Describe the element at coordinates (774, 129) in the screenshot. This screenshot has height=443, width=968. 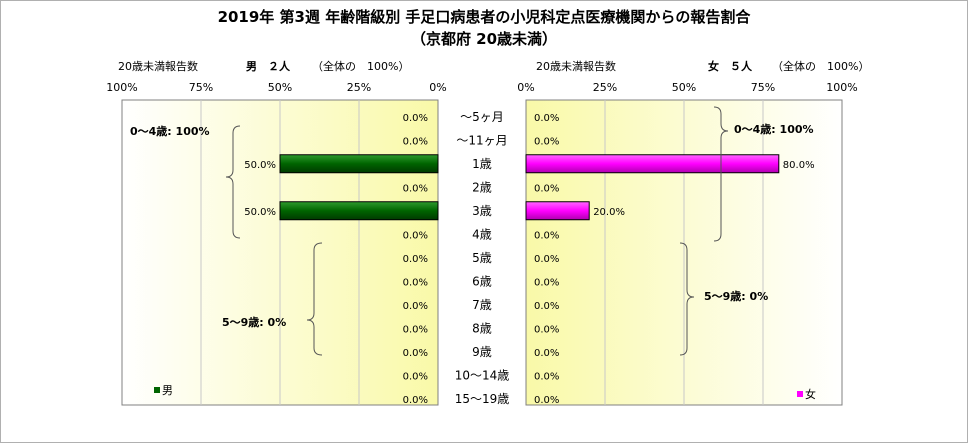
I see `female-group-label-0-4: 0～4歳: 100%` at that location.